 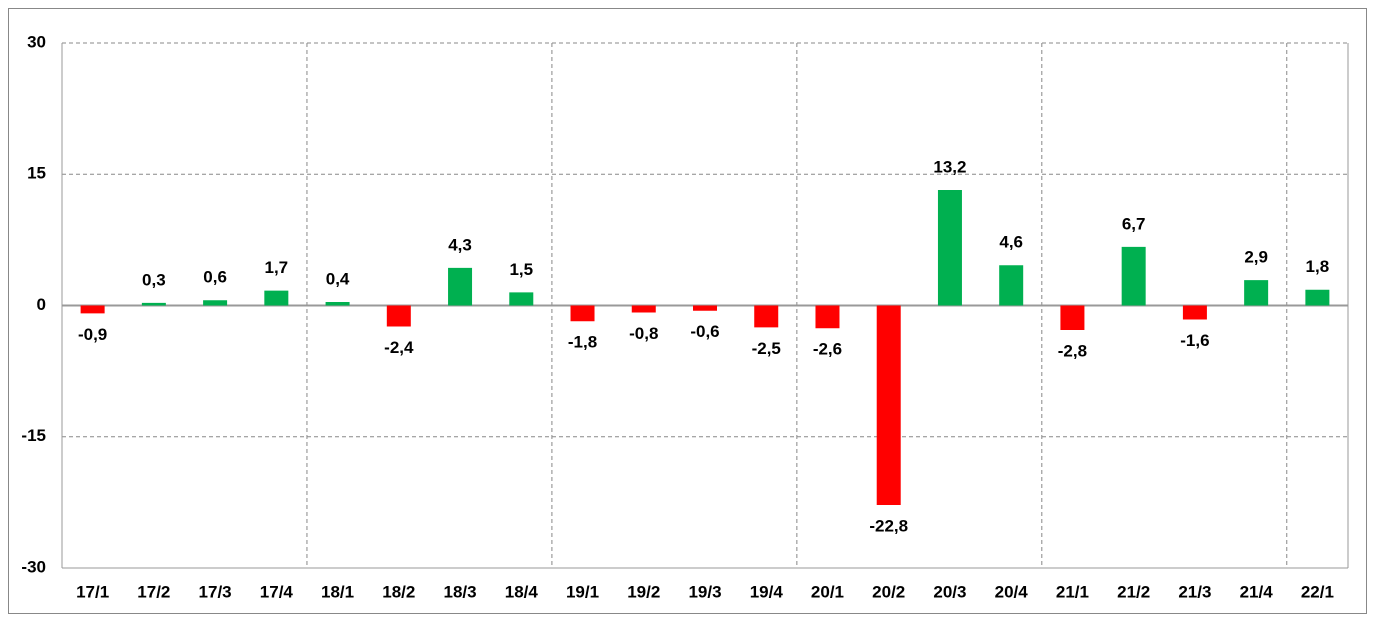 I want to click on x-tick-label: 17/4, so click(x=277, y=591).